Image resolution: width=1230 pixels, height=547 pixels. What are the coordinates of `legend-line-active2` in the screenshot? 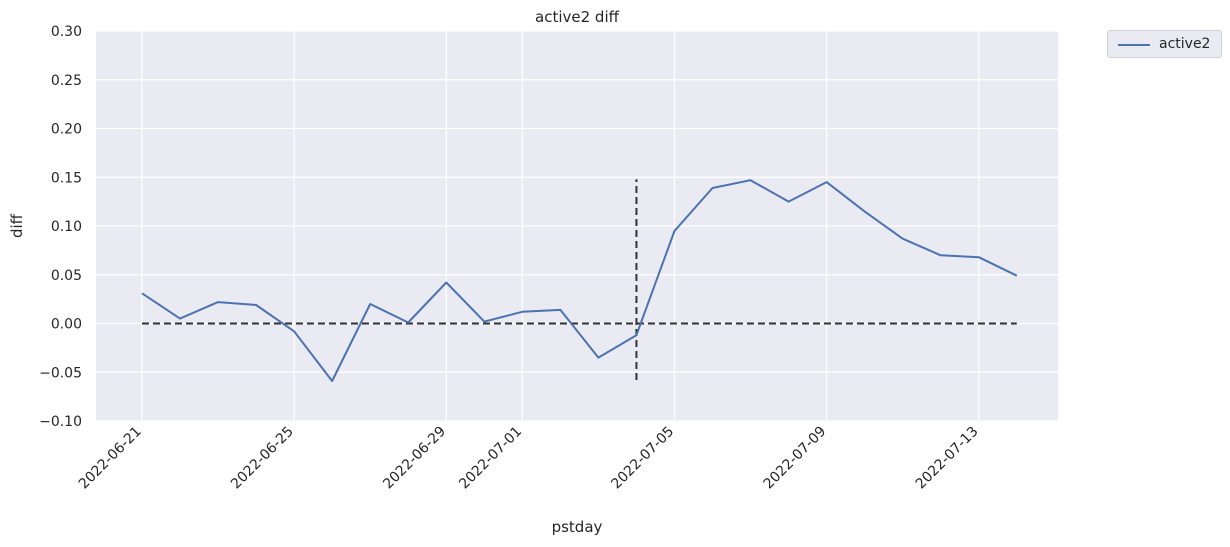 It's located at (1134, 45).